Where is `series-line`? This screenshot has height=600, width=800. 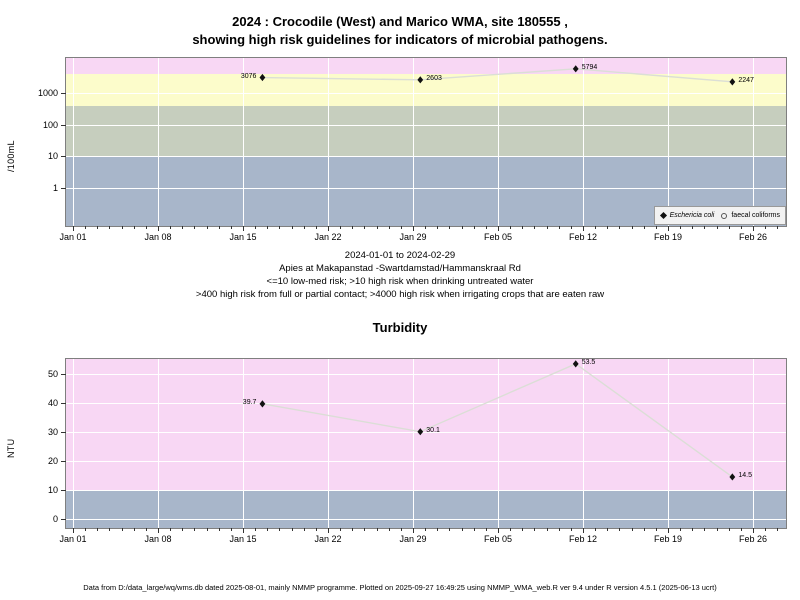 series-line is located at coordinates (497, 420).